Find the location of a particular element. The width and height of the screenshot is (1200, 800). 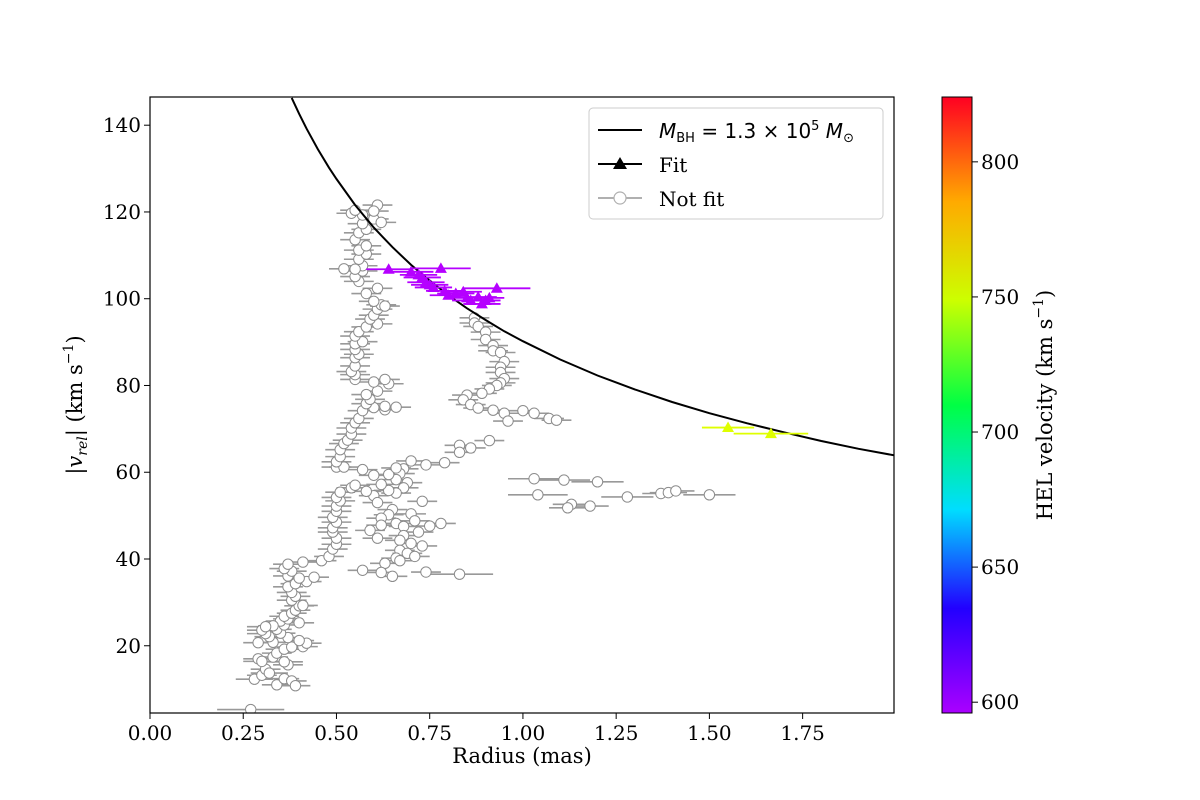

x-tick-label: 0.50 is located at coordinates (336, 733).